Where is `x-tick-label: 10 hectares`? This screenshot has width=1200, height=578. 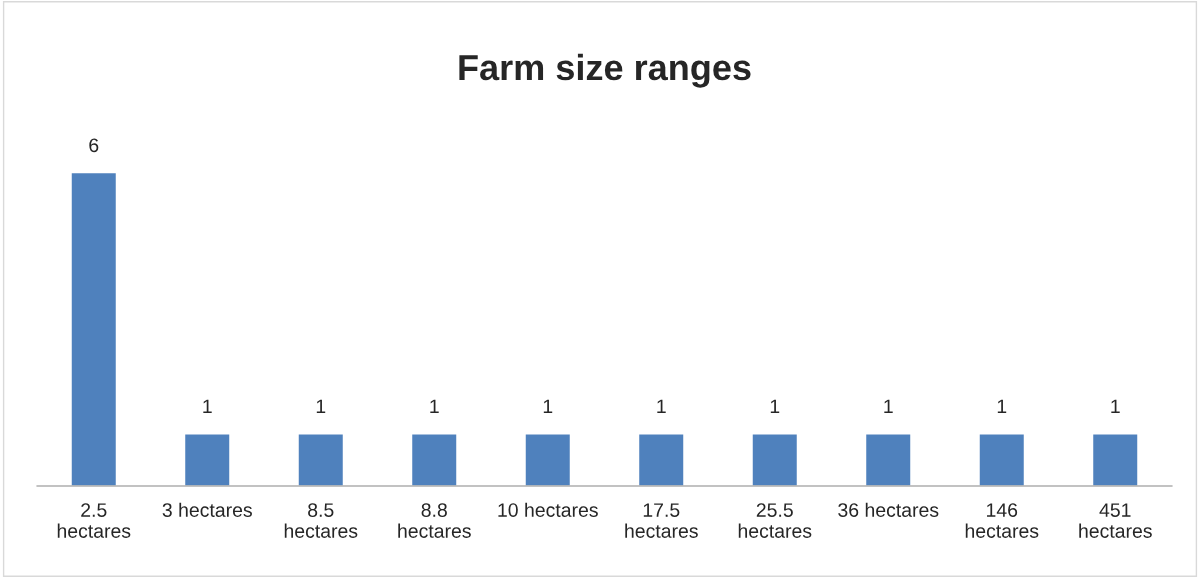
x-tick-label: 10 hectares is located at coordinates (548, 509).